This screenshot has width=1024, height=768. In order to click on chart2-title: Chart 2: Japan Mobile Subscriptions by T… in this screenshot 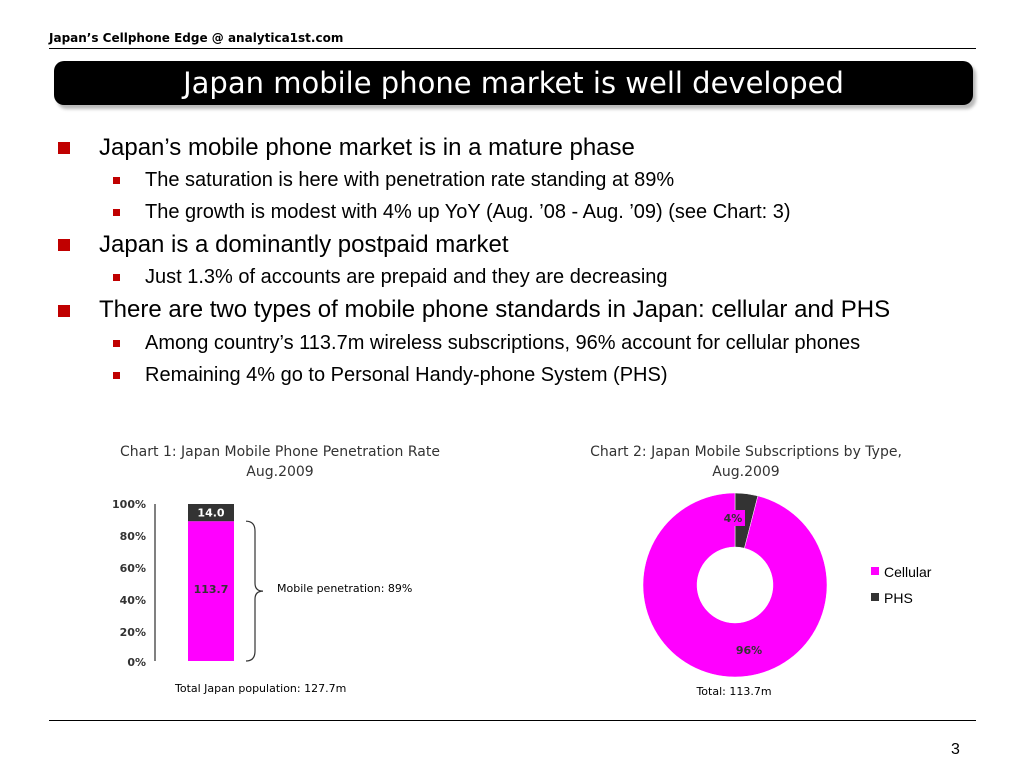, I will do `click(746, 462)`.